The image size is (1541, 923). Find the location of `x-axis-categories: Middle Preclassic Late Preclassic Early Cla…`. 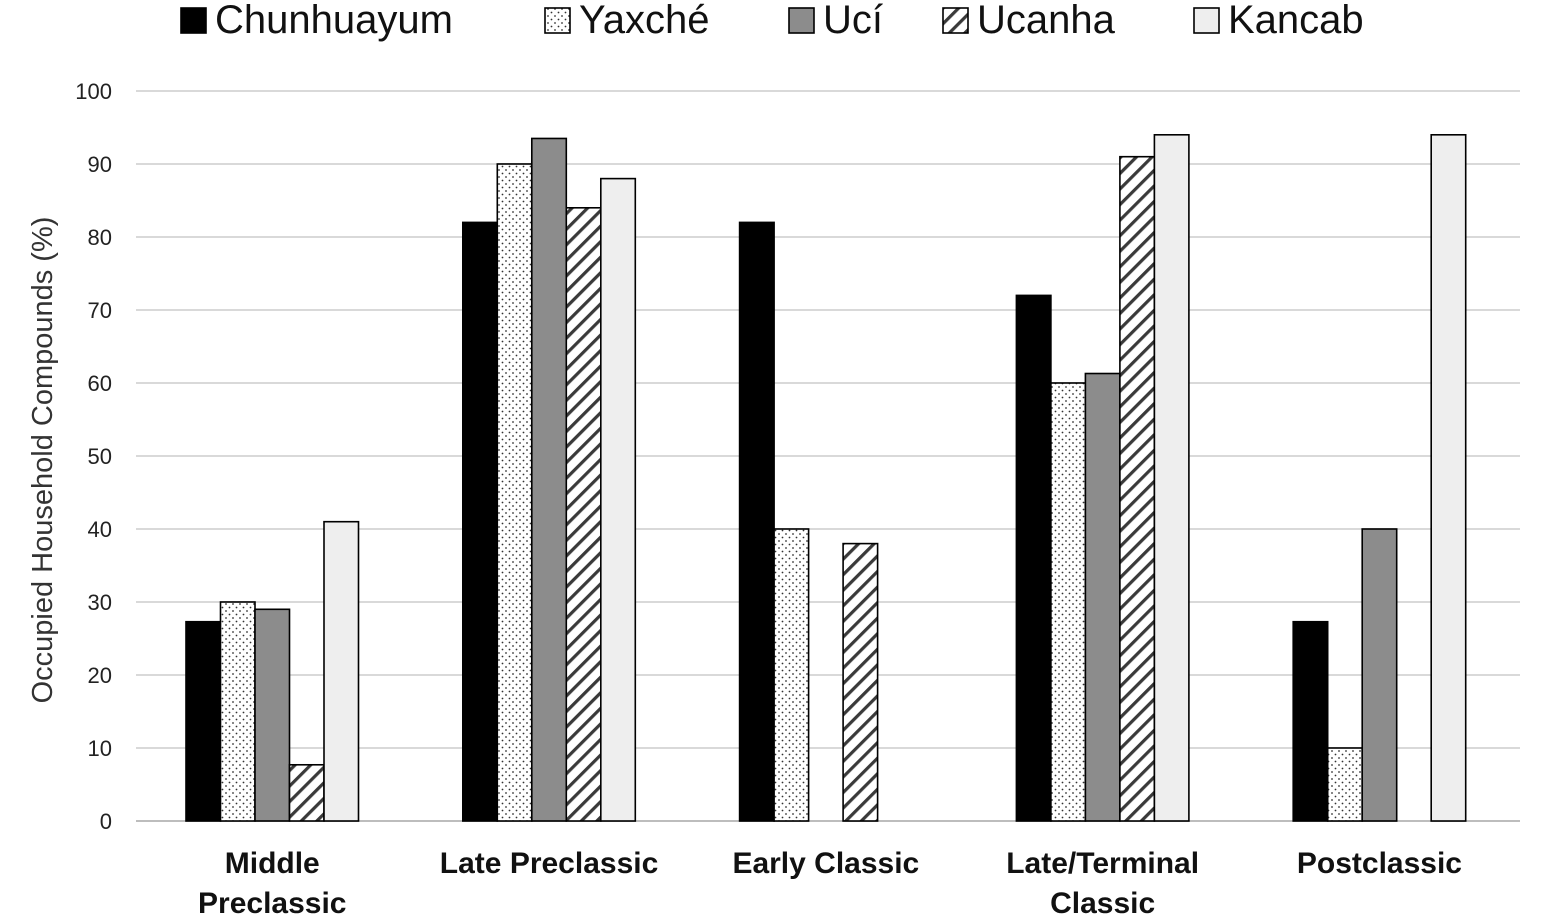

x-axis-categories: Middle Preclassic Late Preclassic Early Cla… is located at coordinates (830, 883).